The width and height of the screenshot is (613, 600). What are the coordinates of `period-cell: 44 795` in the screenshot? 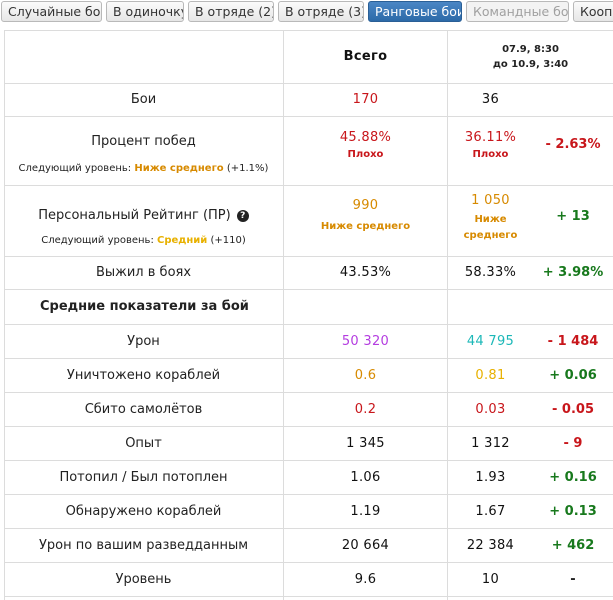 It's located at (490, 341).